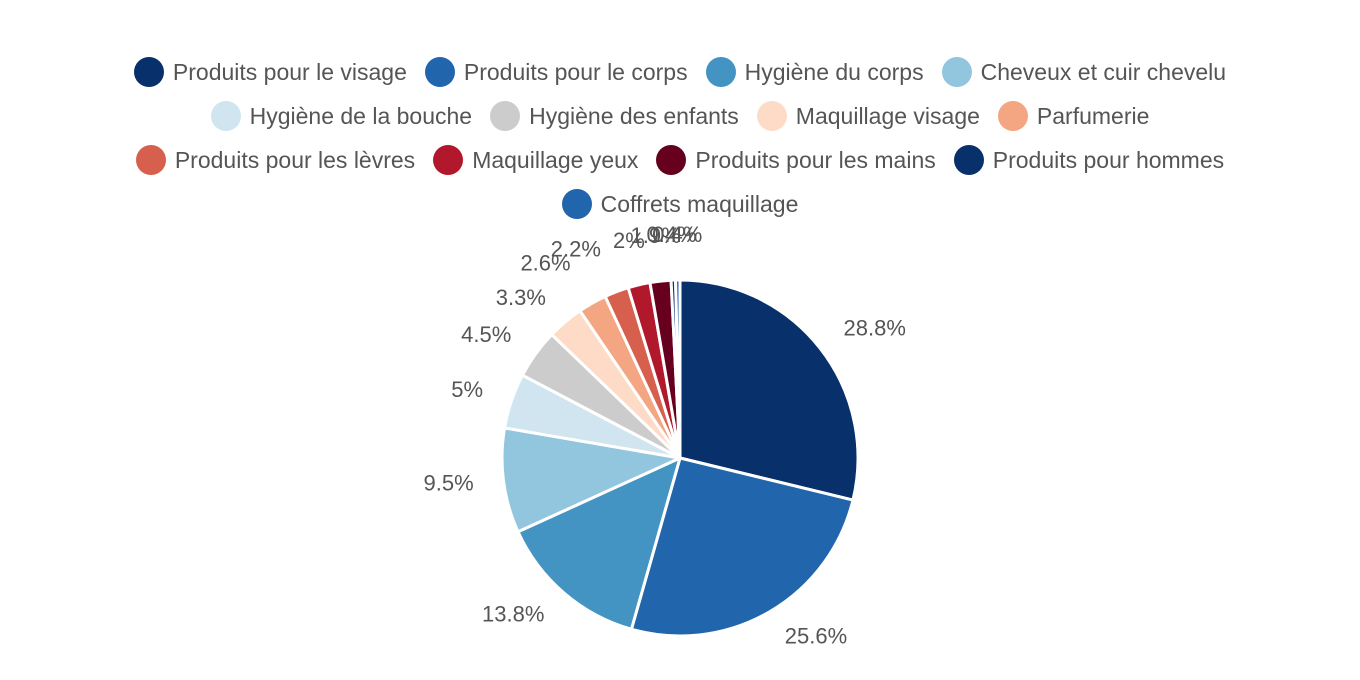 Image resolution: width=1360 pixels, height=680 pixels. I want to click on slice-value-label: 2.2%, so click(576, 248).